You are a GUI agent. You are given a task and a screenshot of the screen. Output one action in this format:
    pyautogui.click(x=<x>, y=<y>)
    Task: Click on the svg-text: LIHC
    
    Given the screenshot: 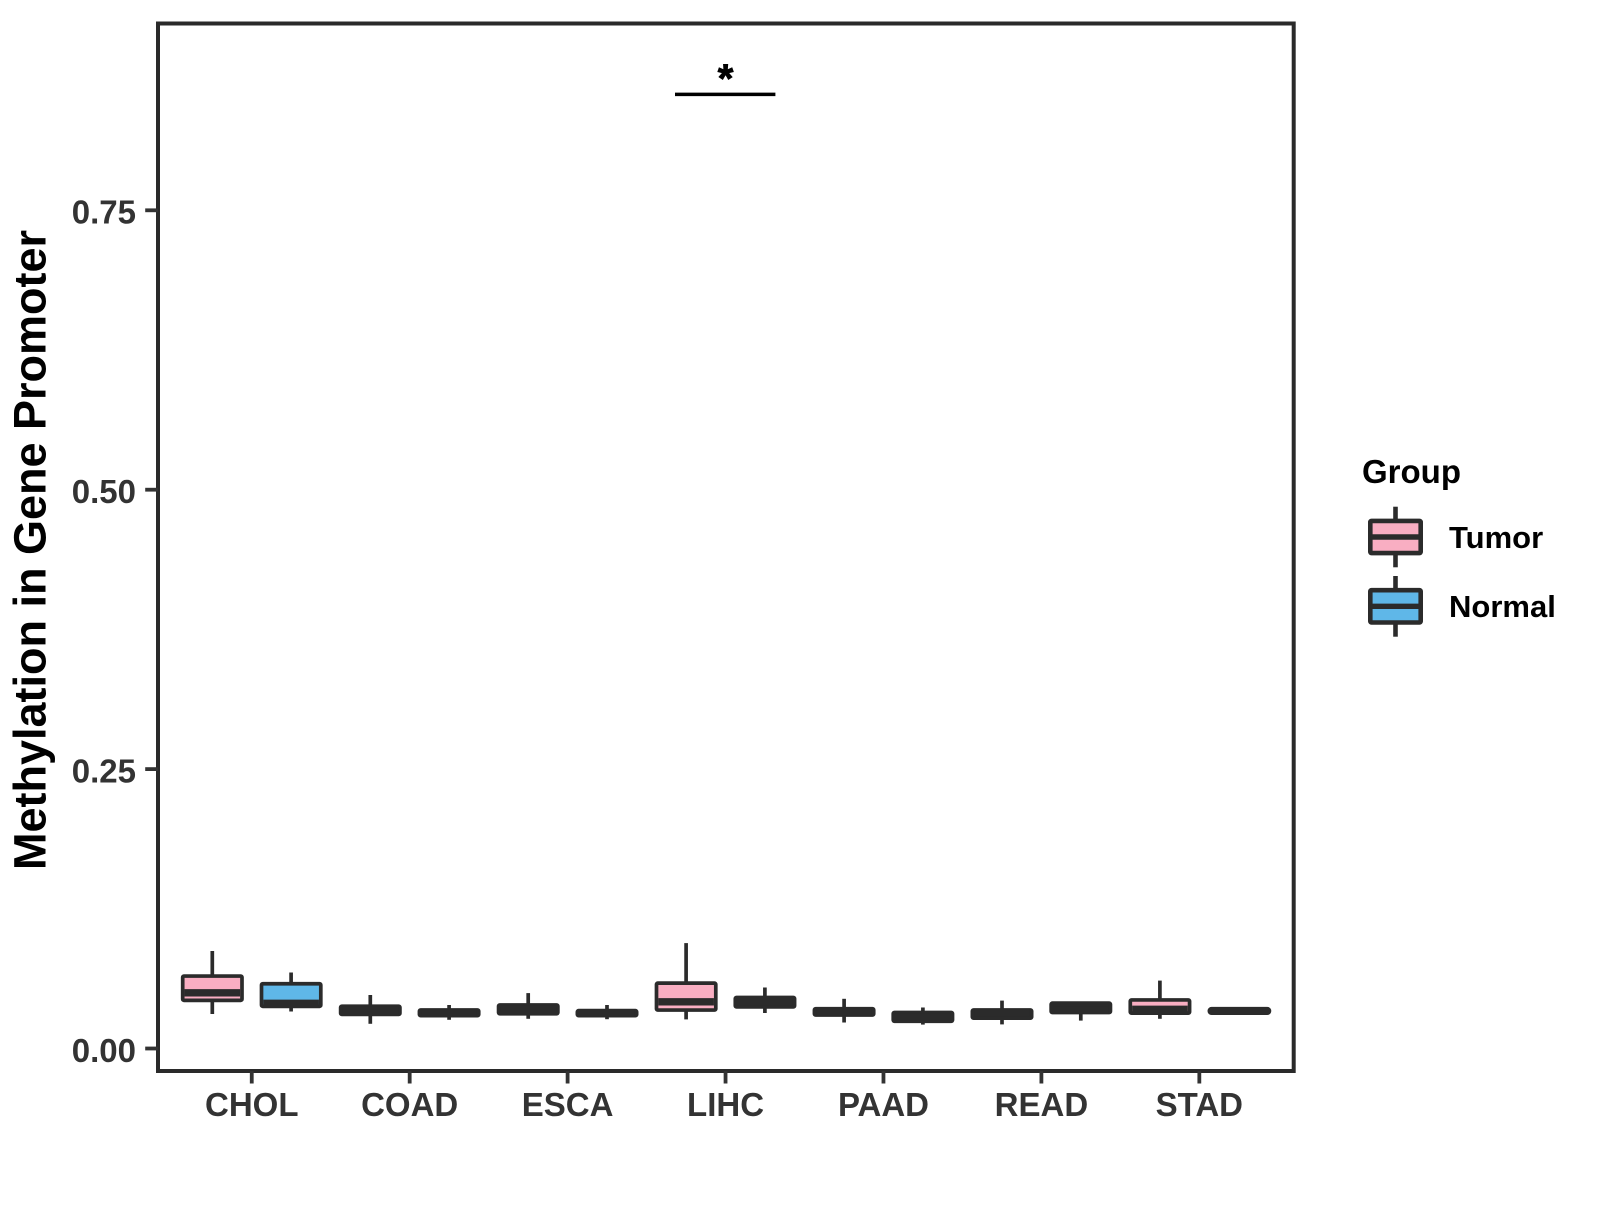 What is the action you would take?
    pyautogui.click(x=725, y=1104)
    